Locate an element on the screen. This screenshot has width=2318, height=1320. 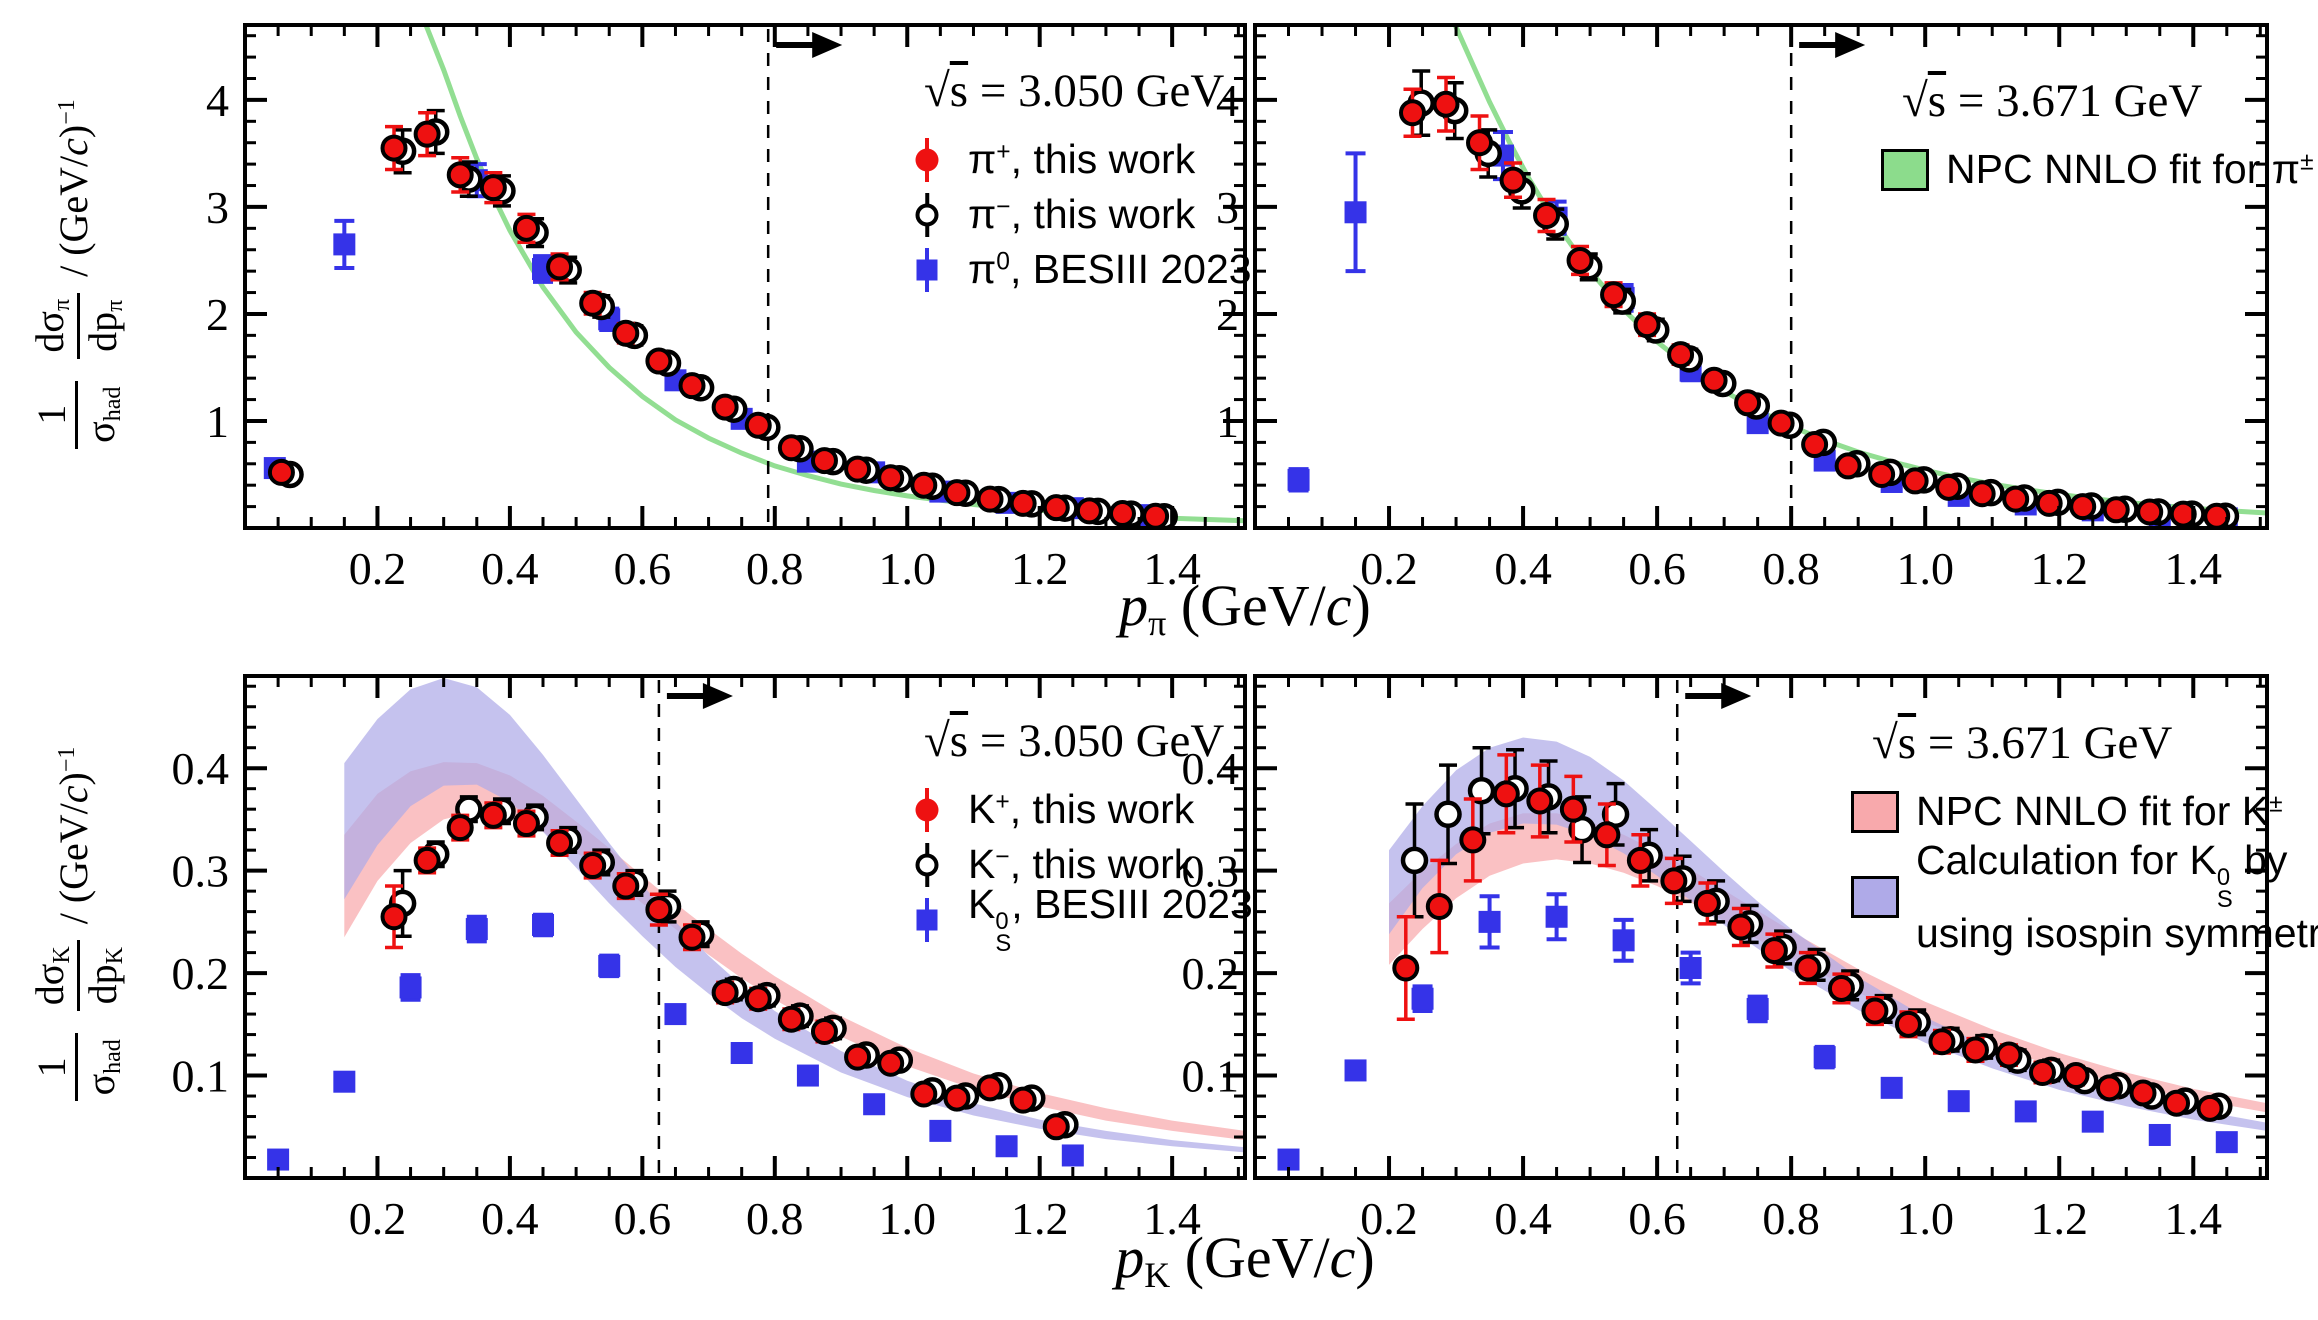
legend-item-label: π−, this work is located at coordinates (1082, 213).